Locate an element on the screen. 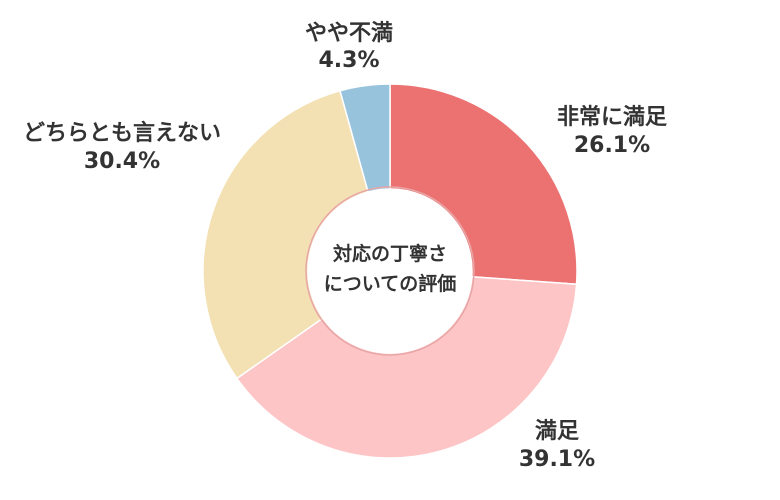 This screenshot has height=500, width=780. slice-label: 満足 is located at coordinates (557, 431).